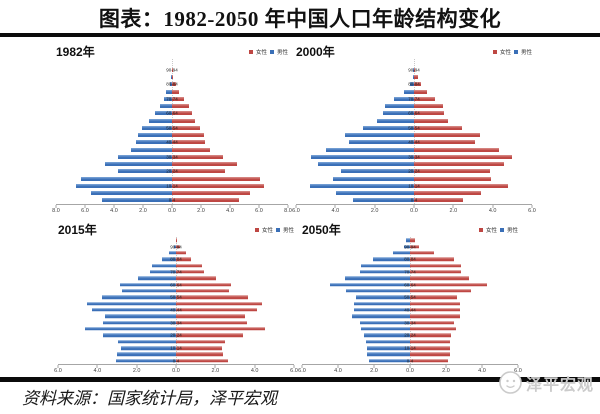 Image resolution: width=600 pixels, height=414 pixels. What do you see at coordinates (172, 185) in the screenshot?
I see `age-row-10-14: 10-14` at bounding box center [172, 185].